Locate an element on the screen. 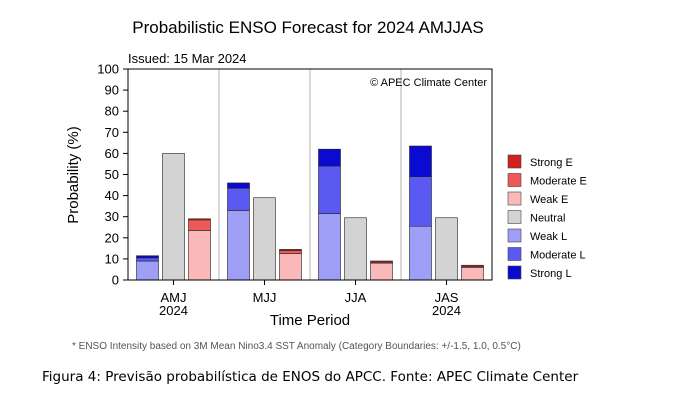  legend-label: Neutral is located at coordinates (547, 219).